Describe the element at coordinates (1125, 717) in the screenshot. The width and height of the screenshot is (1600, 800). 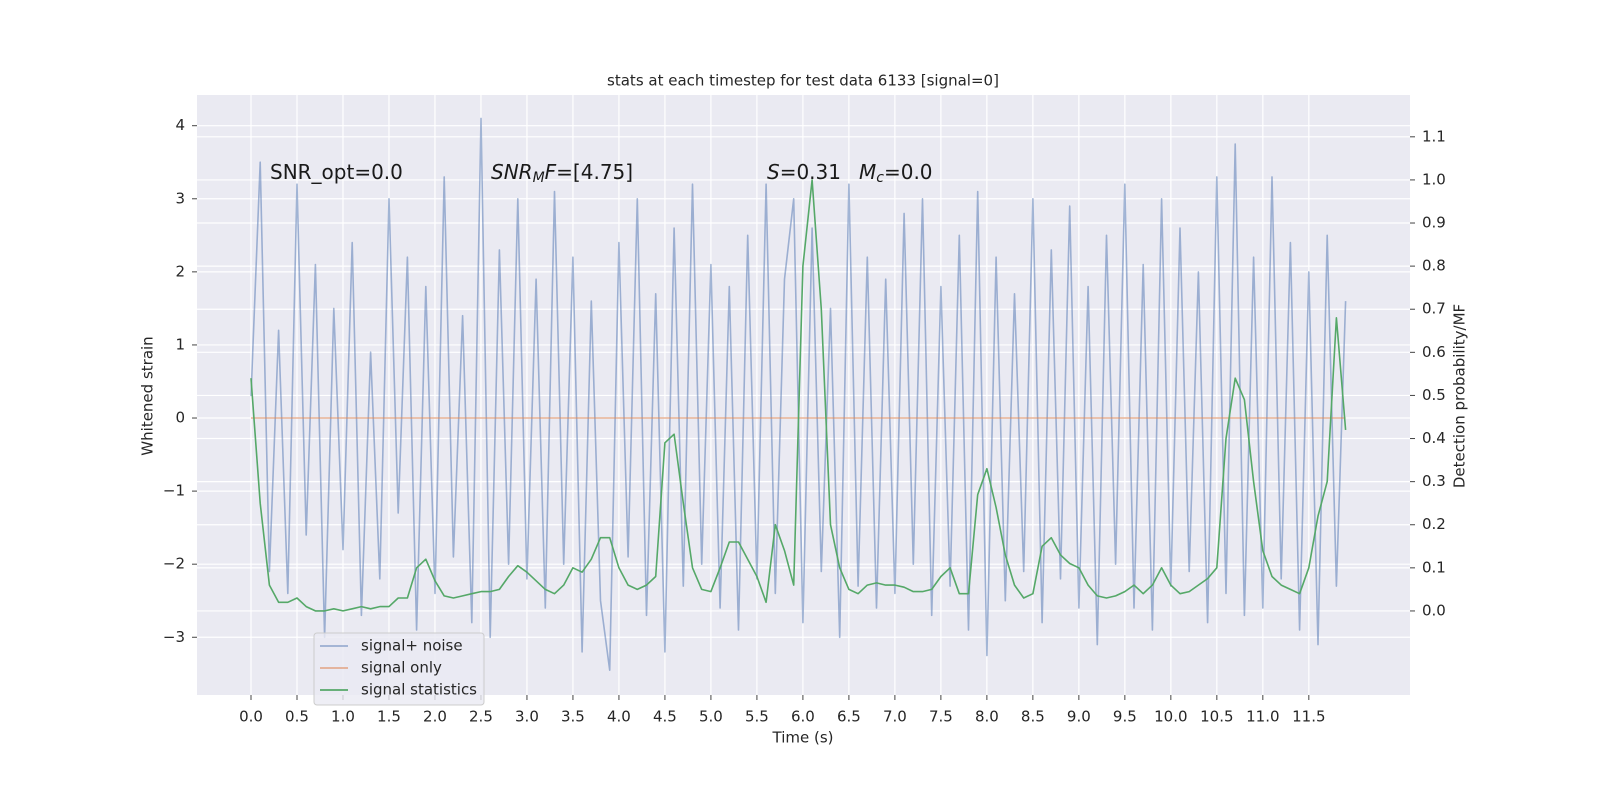
I see `x-tick-label: 9.5` at that location.